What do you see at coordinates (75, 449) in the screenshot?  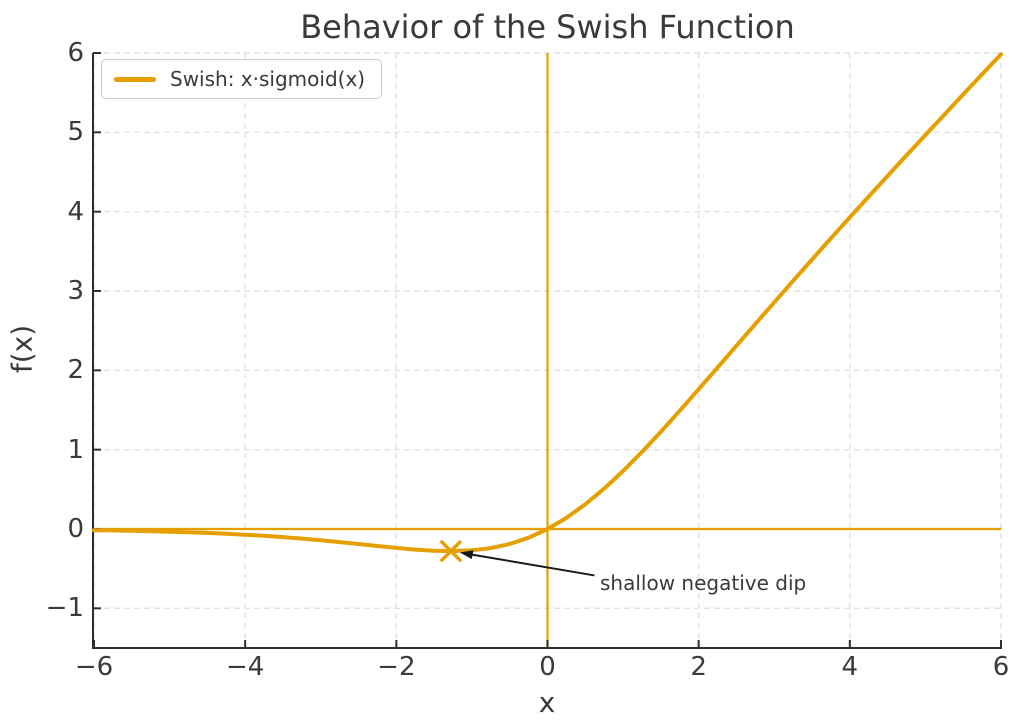 I see `y-tick-label: 1` at bounding box center [75, 449].